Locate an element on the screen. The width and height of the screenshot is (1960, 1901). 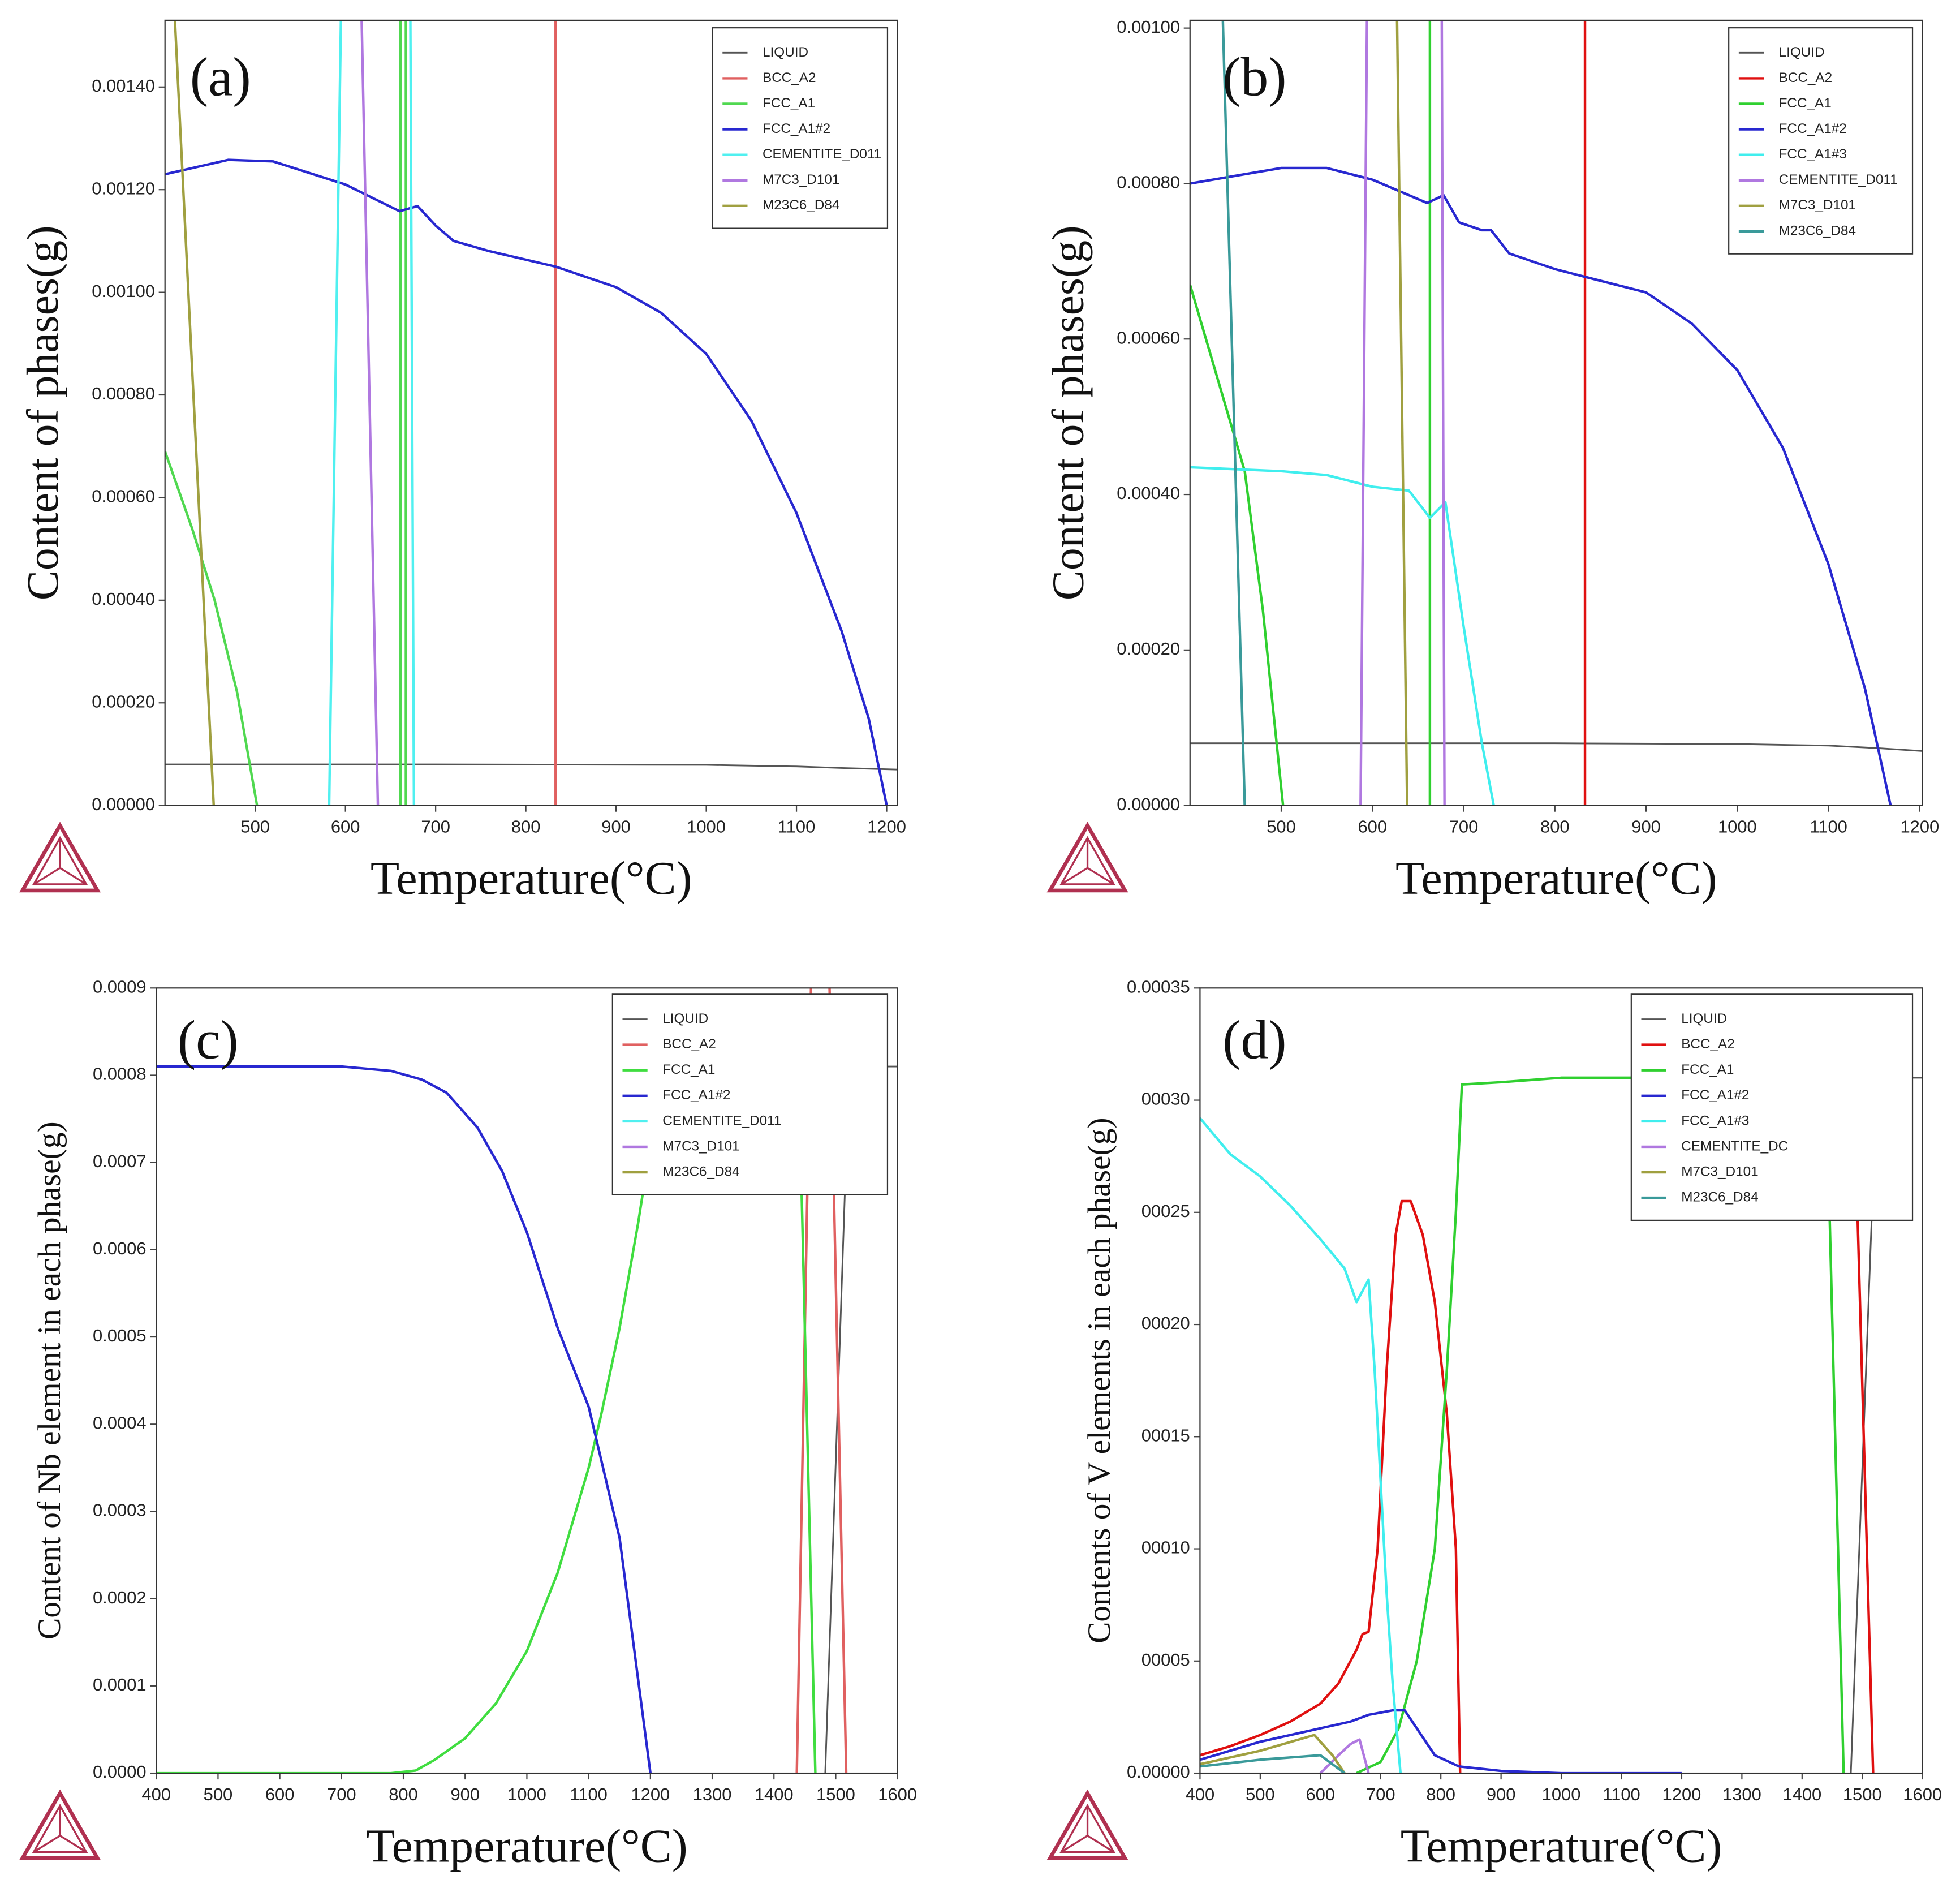
y-axis-label: Content of phases(g) is located at coordinates (43, 412).